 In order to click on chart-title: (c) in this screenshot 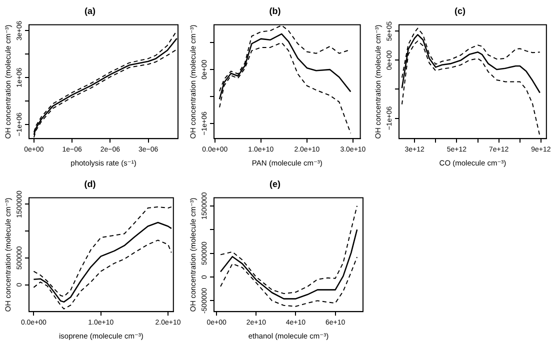, I will do `click(460, 11)`.